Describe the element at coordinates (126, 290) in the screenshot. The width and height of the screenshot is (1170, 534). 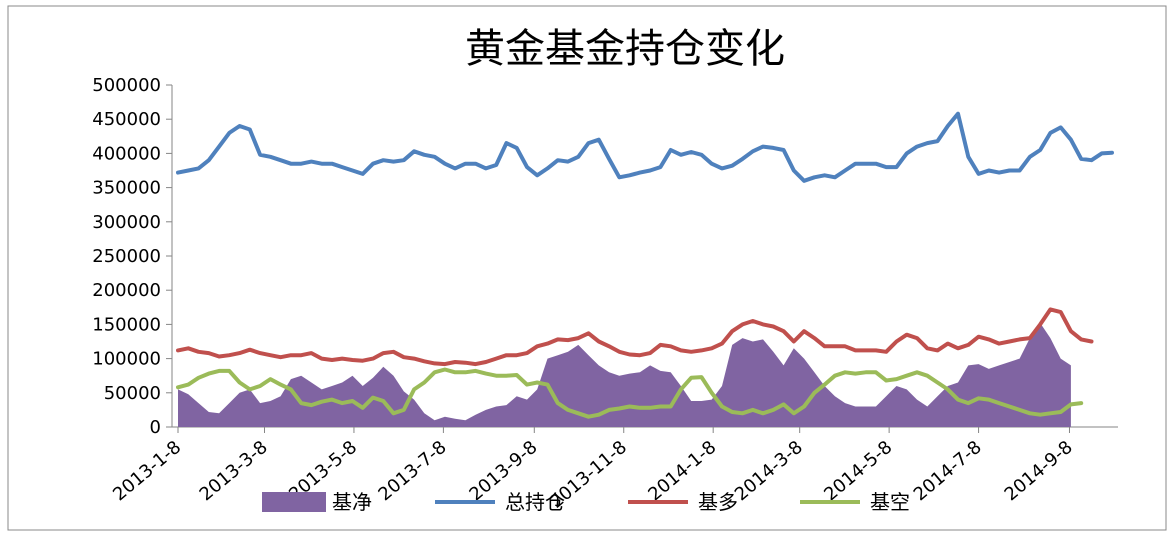
I see `y-tick-label: 200000` at that location.